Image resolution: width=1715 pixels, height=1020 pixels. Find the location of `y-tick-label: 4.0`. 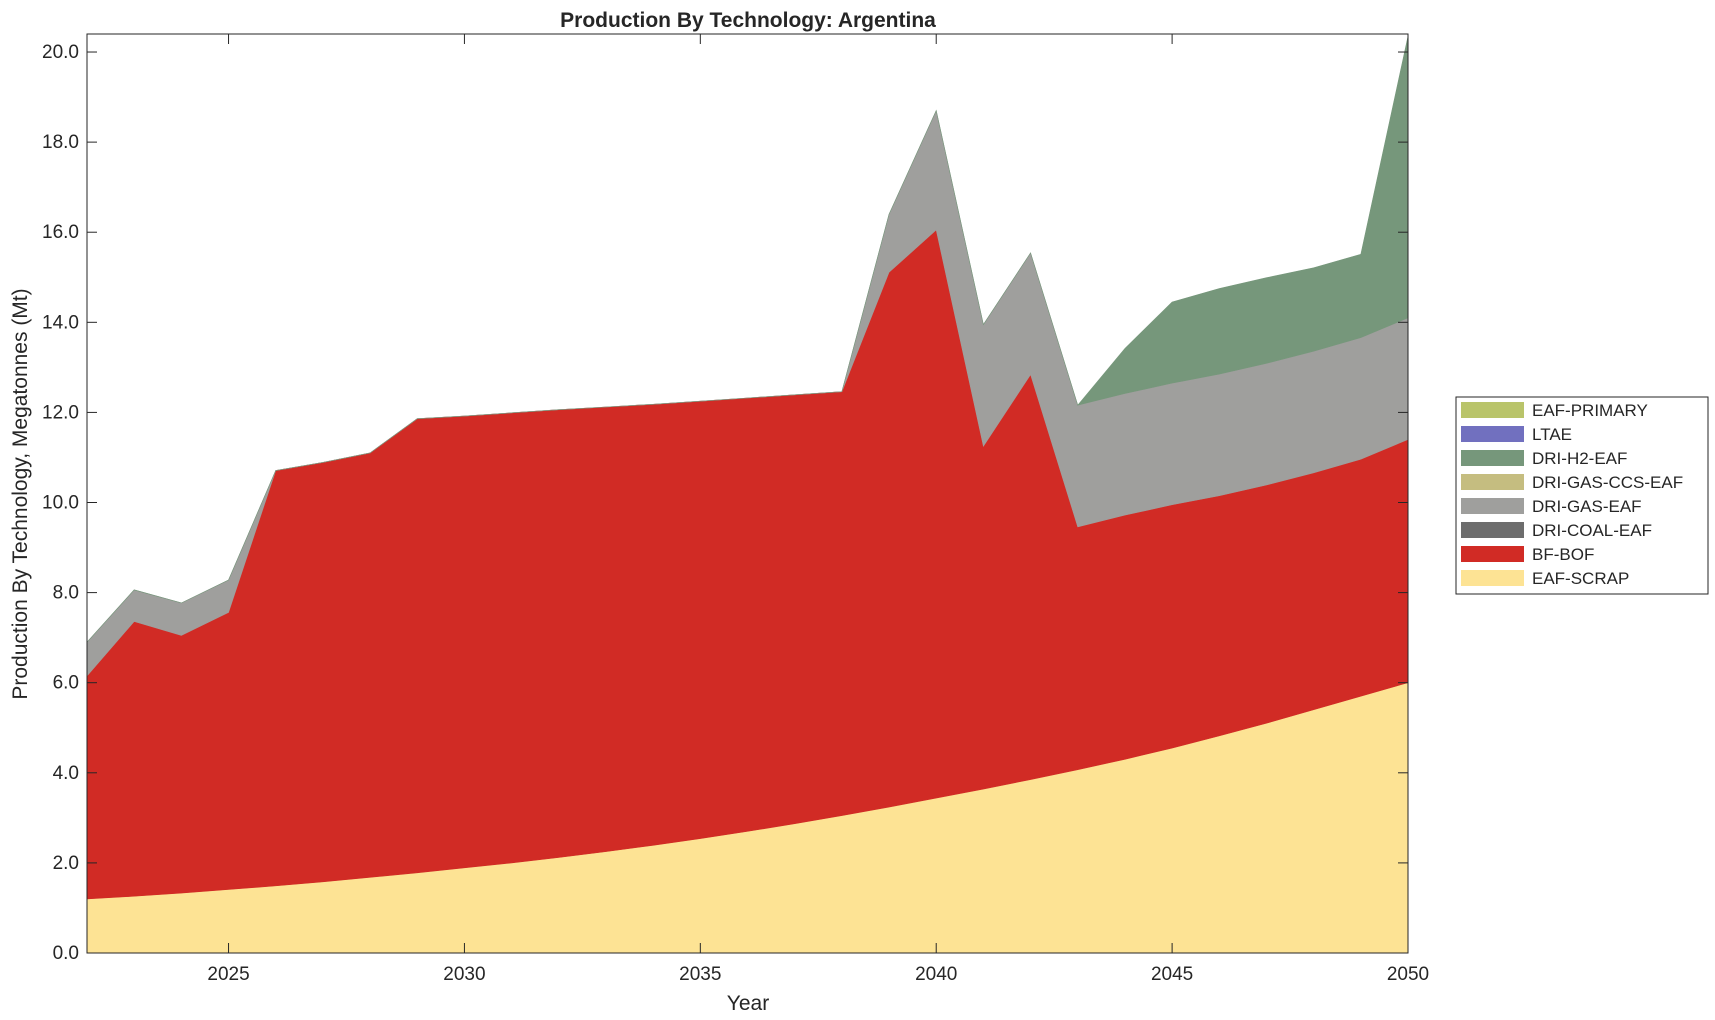

y-tick-label: 4.0 is located at coordinates (66, 773).